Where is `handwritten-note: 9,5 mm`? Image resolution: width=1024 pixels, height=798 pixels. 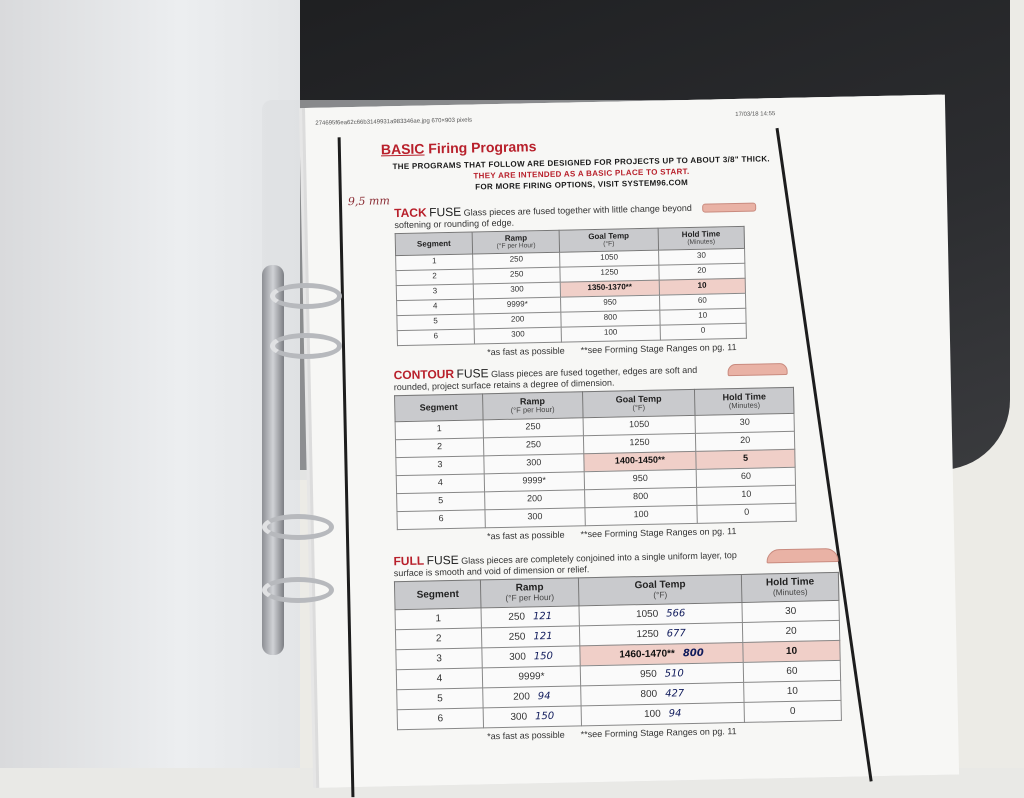 handwritten-note: 9,5 mm is located at coordinates (368, 201).